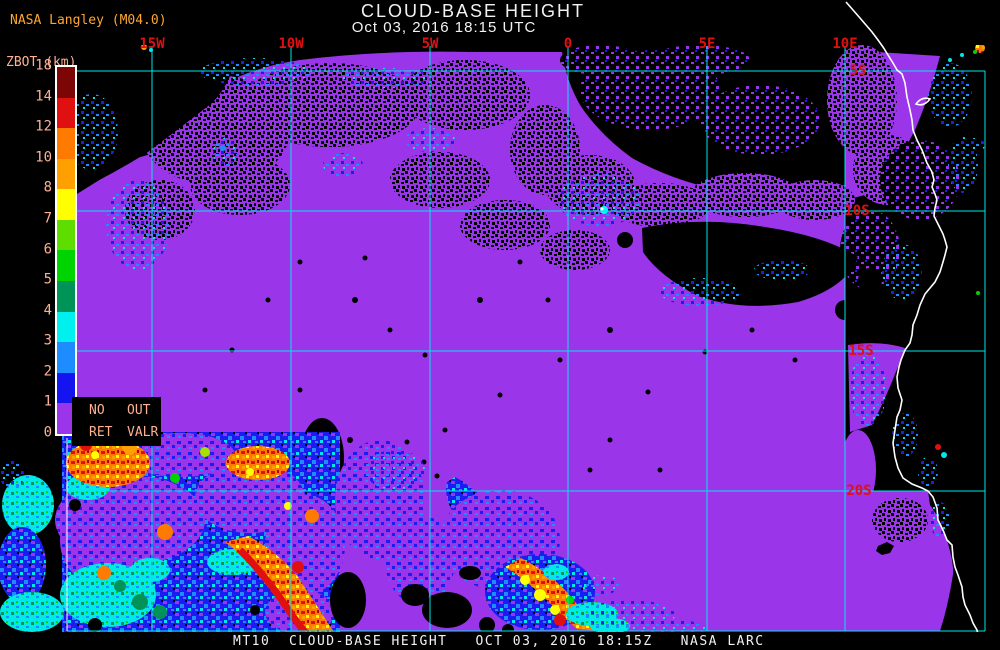  What do you see at coordinates (227, 532) in the screenshot?
I see `high-cloud-region-southwest` at bounding box center [227, 532].